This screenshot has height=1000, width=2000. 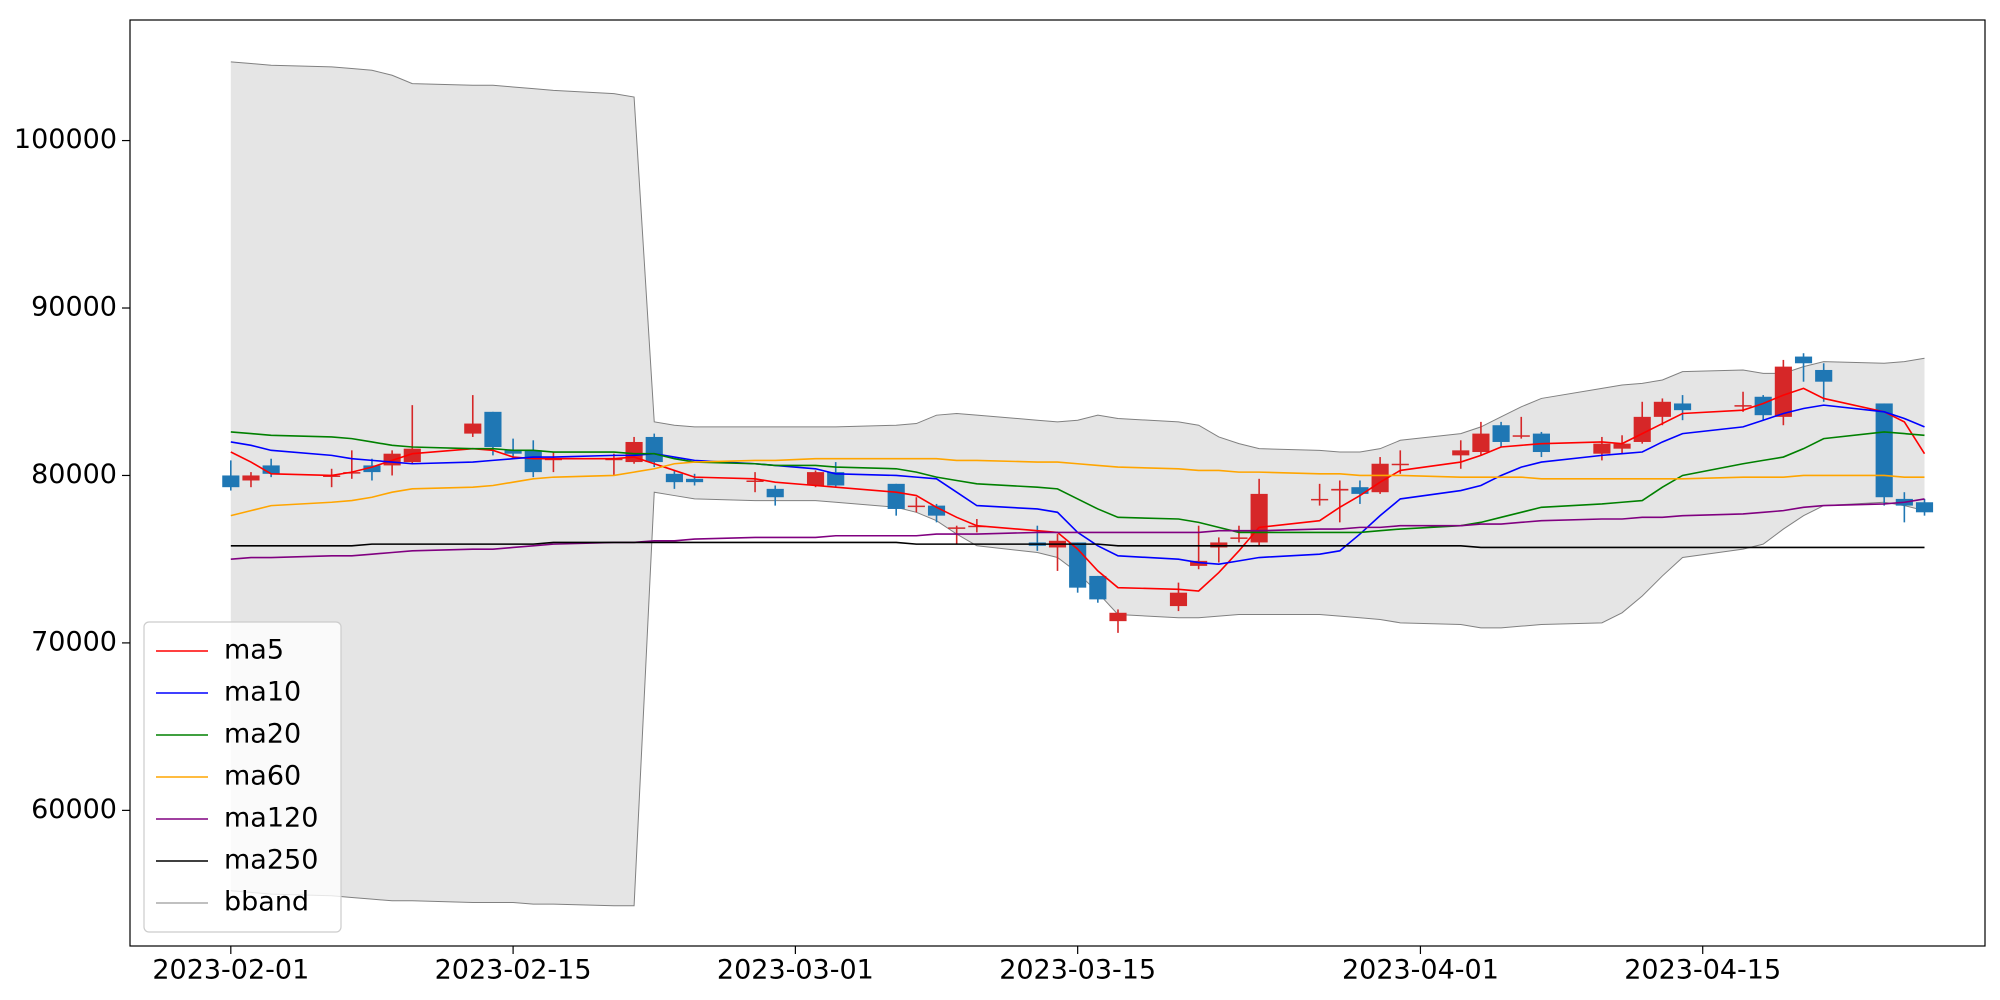 What do you see at coordinates (1077, 970) in the screenshot?
I see `x-tick-label: 2023-03-15` at bounding box center [1077, 970].